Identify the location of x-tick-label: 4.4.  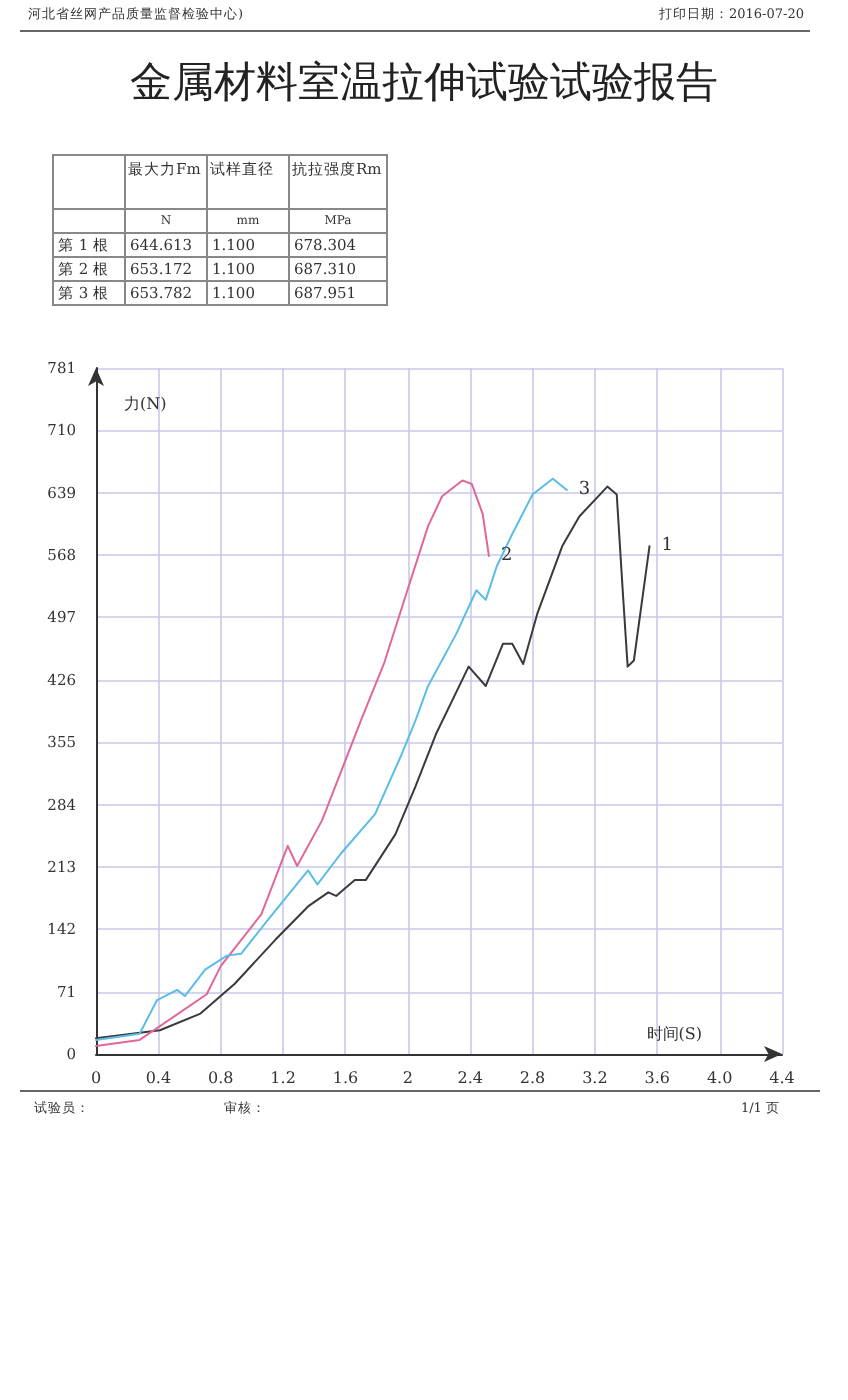
(782, 1078).